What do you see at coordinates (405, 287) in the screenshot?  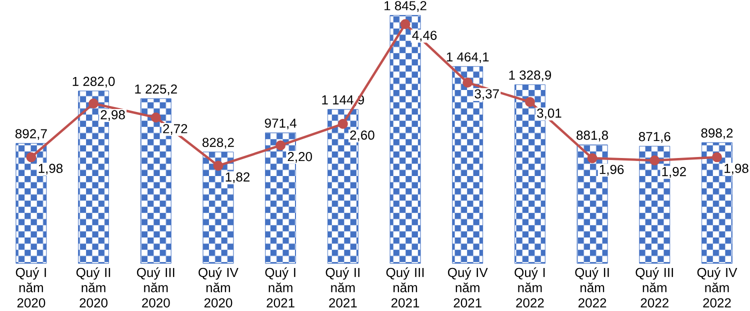 I see `x-tick-label: Quý III năm 2021` at bounding box center [405, 287].